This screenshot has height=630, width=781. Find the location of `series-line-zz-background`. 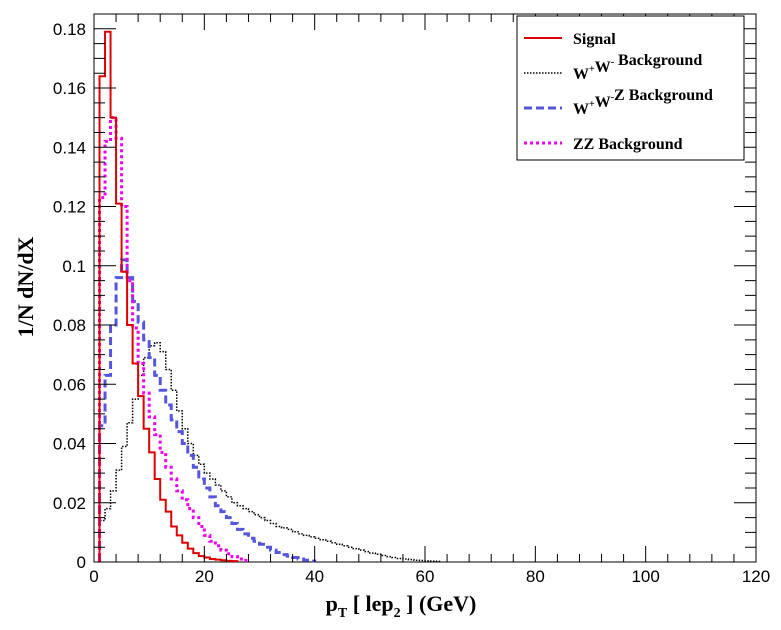

series-line-zz-background is located at coordinates (174, 339).